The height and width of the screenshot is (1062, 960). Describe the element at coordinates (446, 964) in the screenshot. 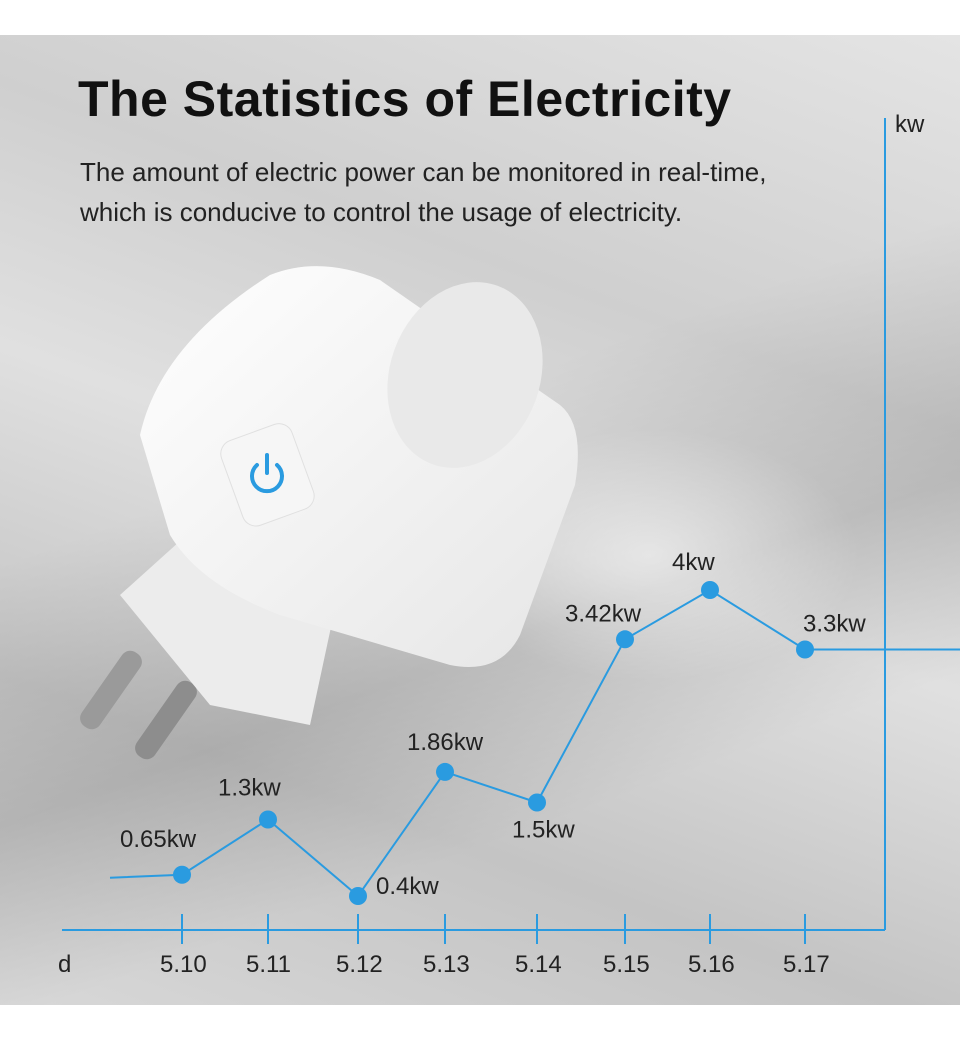

I see `x-tick-label: 5.13` at that location.